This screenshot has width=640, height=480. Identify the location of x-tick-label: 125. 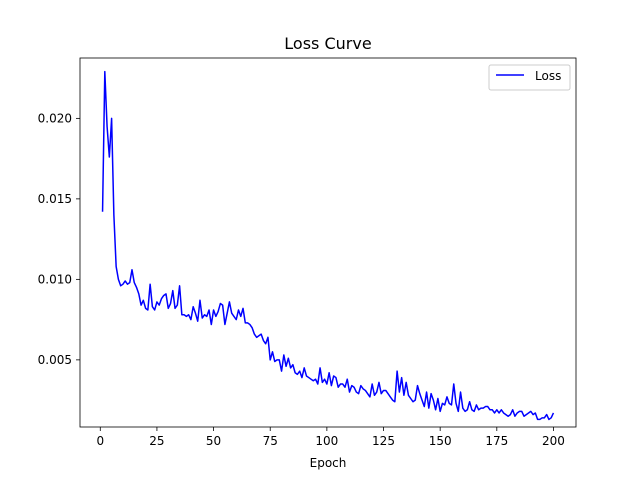
(383, 441).